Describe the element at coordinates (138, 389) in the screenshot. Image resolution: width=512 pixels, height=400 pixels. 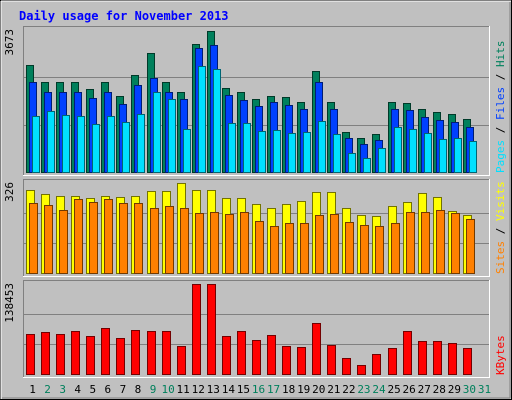
I see `day-label: 8` at that location.